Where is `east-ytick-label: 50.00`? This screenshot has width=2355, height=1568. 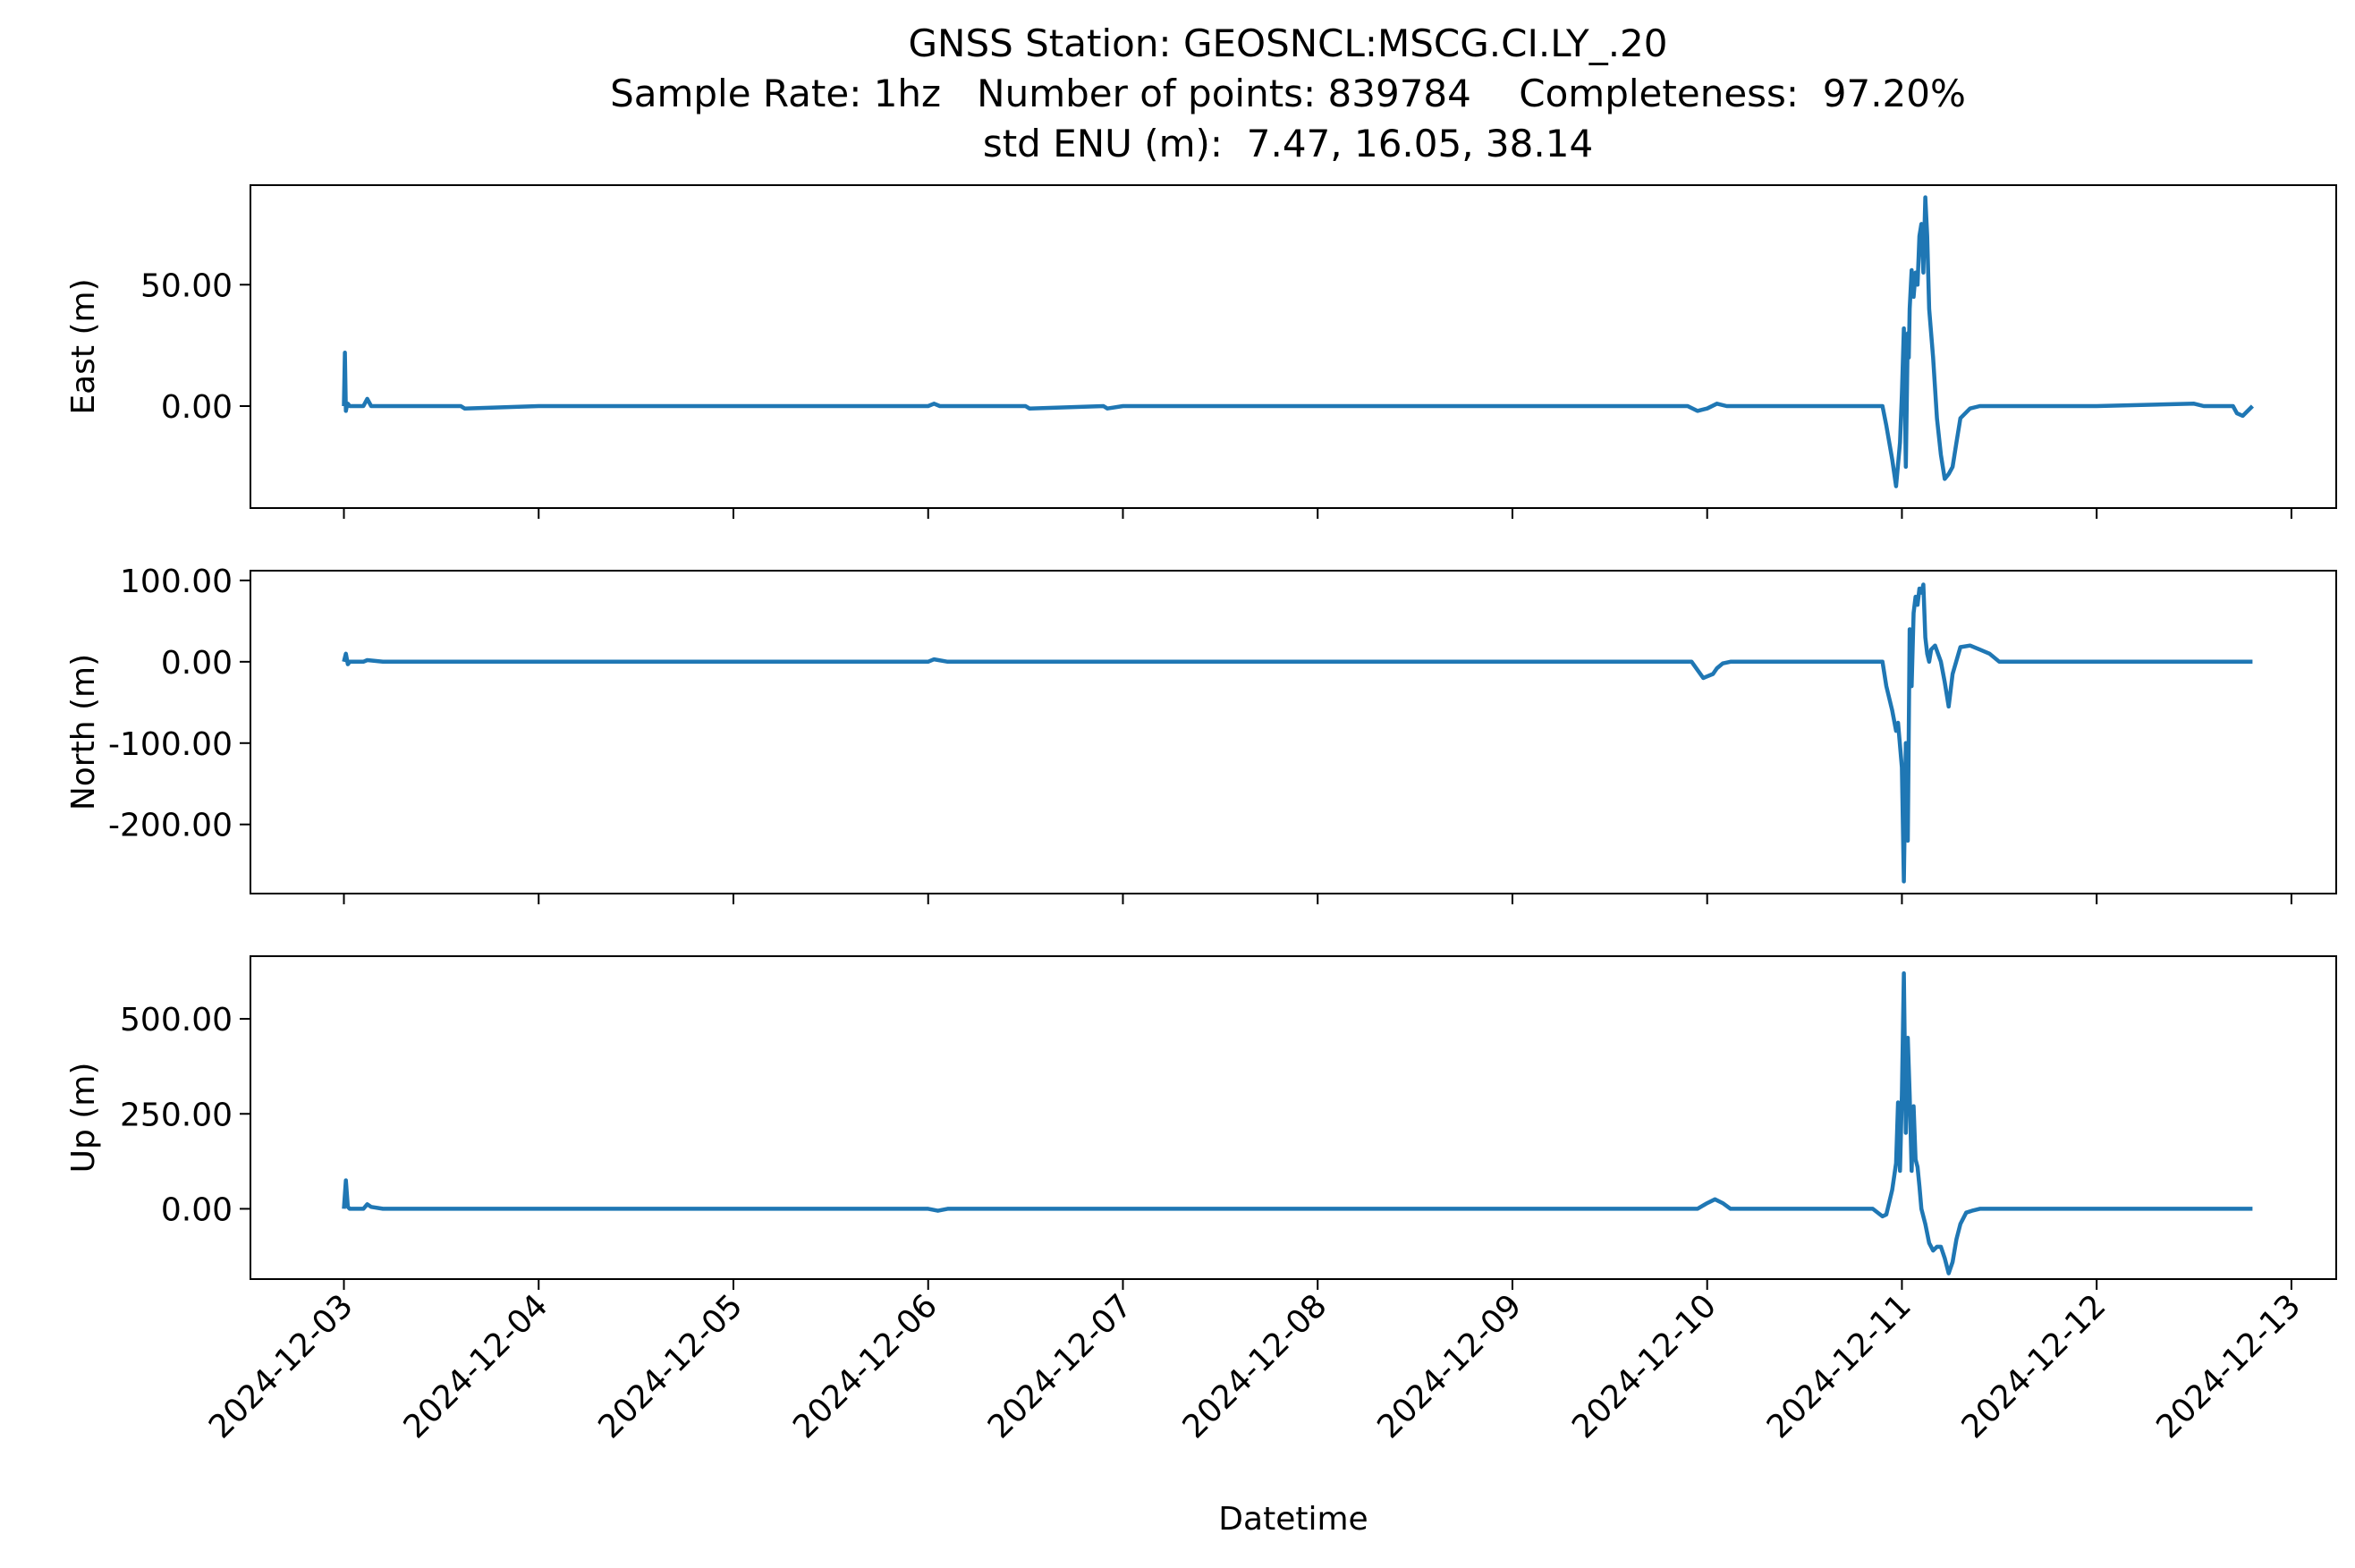 east-ytick-label: 50.00 is located at coordinates (186, 286).